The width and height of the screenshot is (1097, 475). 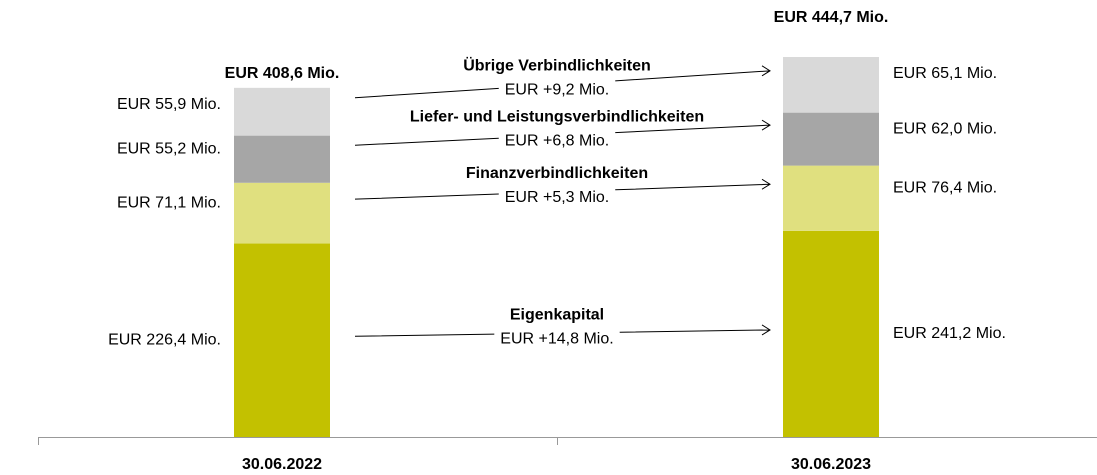 I want to click on value-label: EUR 71,1 Mio., so click(x=169, y=202).